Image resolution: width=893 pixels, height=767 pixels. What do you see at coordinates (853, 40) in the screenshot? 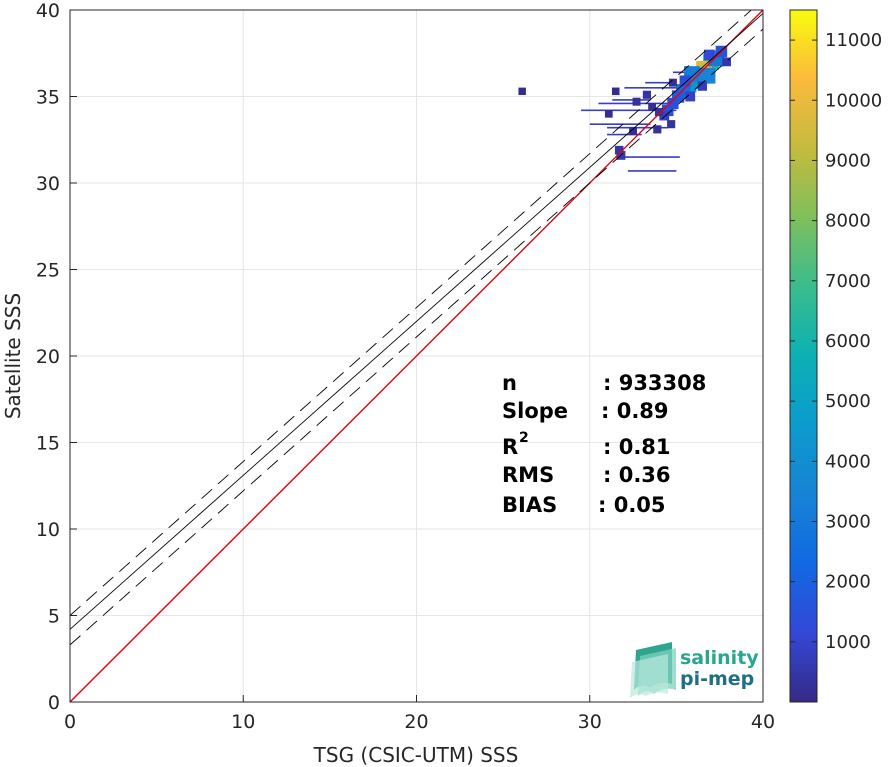
I see `colorbar-tick-label: 11000` at bounding box center [853, 40].